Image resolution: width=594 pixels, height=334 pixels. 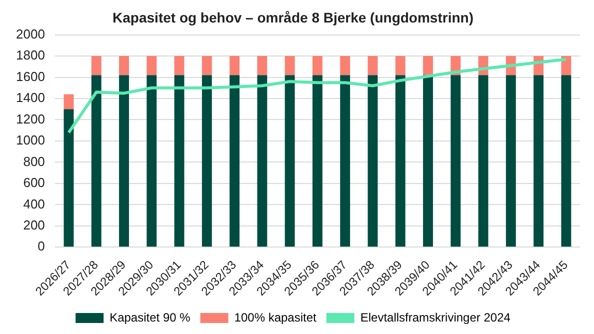 What do you see at coordinates (34, 204) in the screenshot?
I see `y-tick-label: 400` at bounding box center [34, 204].